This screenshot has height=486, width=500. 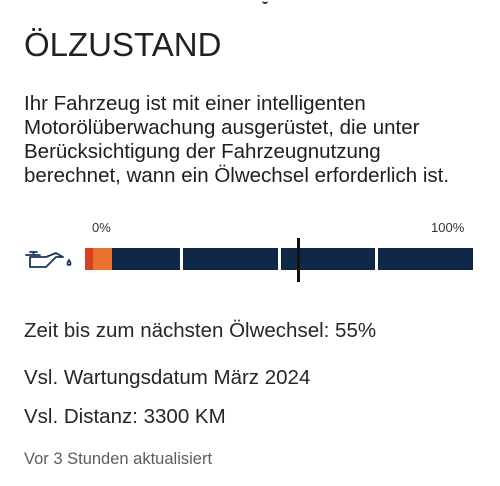 What do you see at coordinates (200, 330) in the screenshot?
I see `remaining-oil-life: Zeit bis zum nächsten Ölwechsel: 55%` at bounding box center [200, 330].